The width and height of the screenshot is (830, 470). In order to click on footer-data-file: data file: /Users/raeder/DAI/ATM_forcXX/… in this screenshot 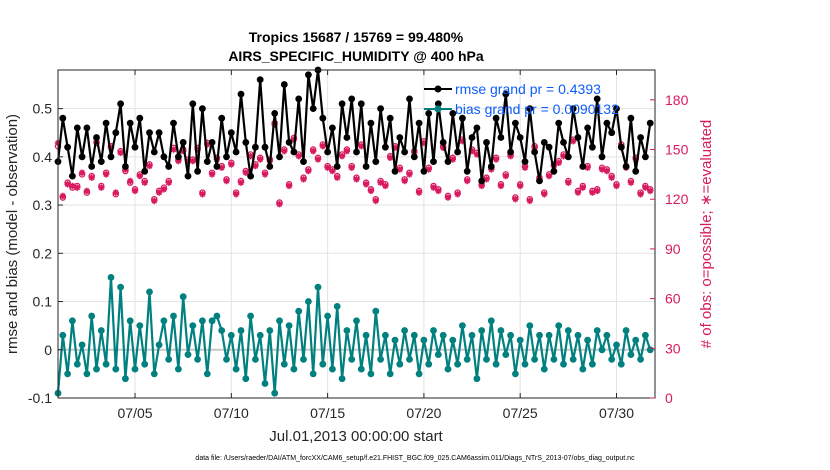, I will do `click(415, 458)`.